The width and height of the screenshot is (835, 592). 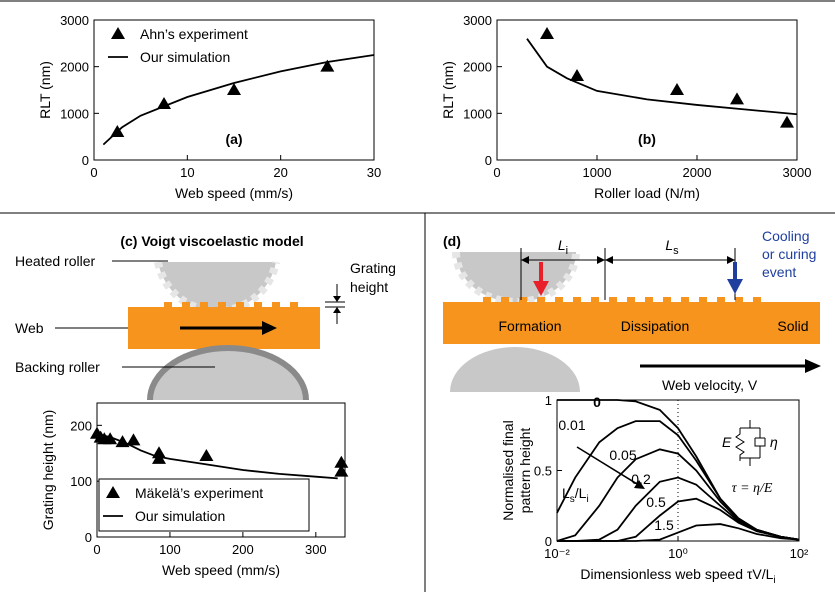 What do you see at coordinates (211, 241) in the screenshot?
I see `panel-title: (c) Voigt viscoelastic model` at bounding box center [211, 241].